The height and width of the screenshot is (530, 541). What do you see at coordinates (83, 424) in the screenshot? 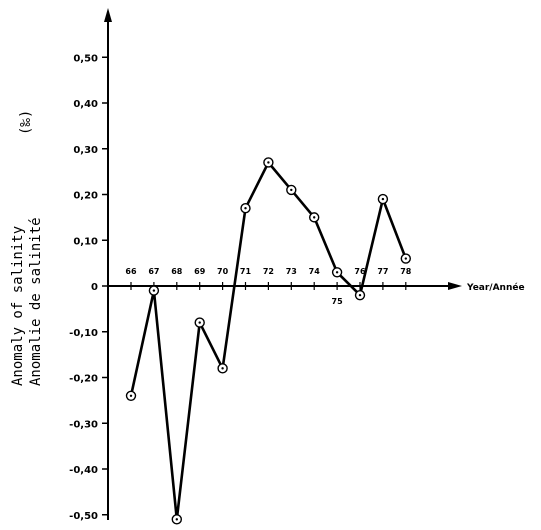
I see `y-tick-label: -0,30` at bounding box center [83, 424].